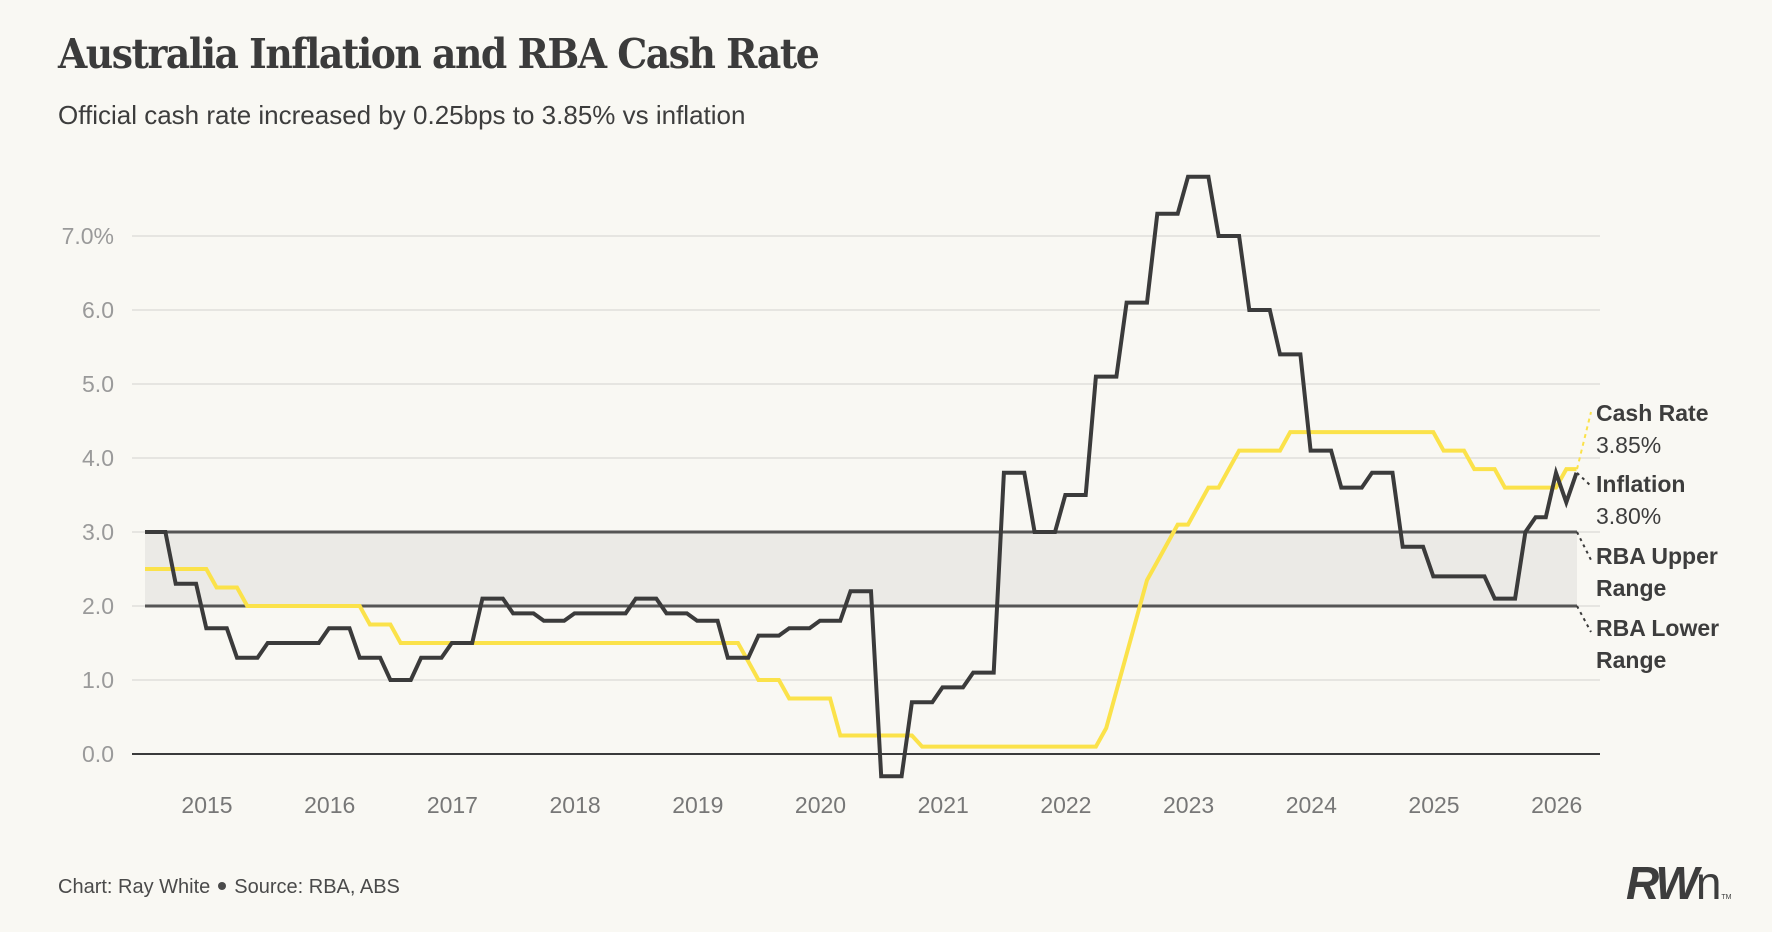  I want to click on y-tick-label: 1.0, so click(98, 680).